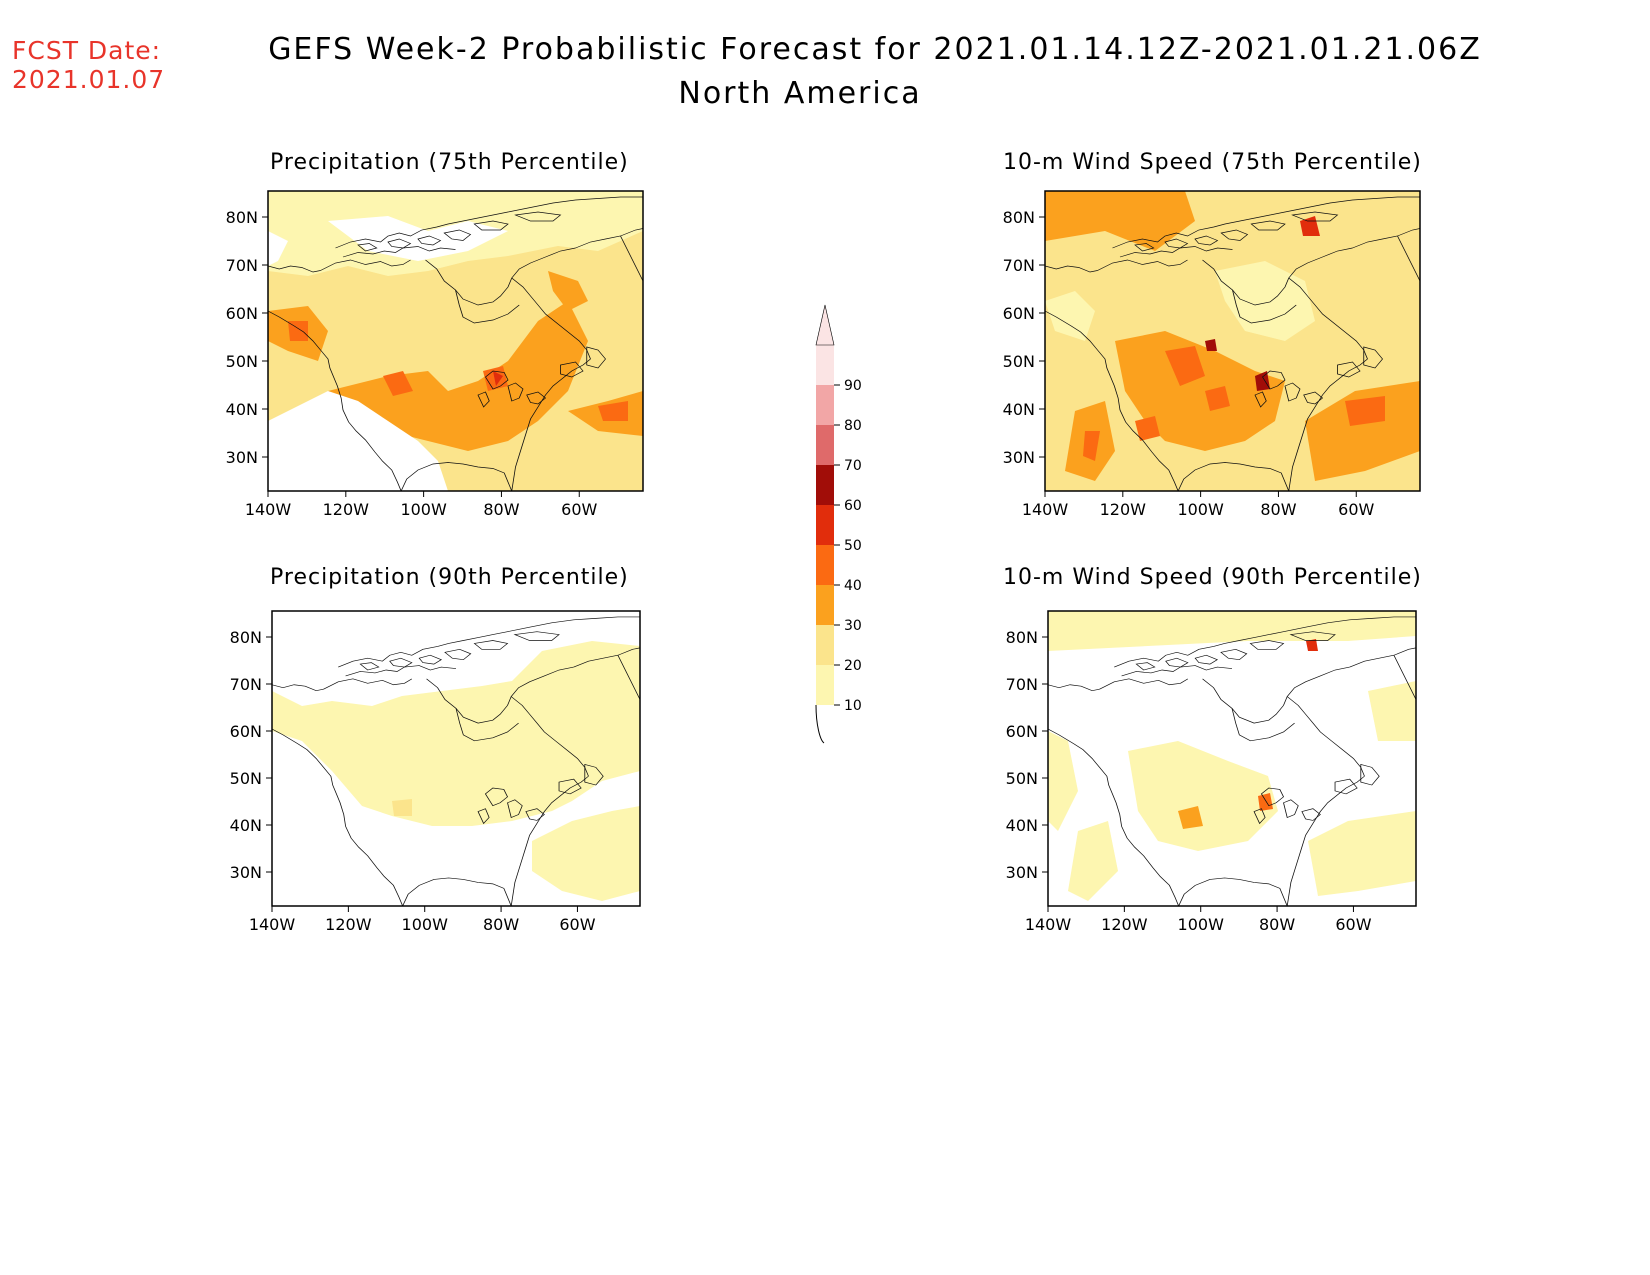 The image size is (1650, 1275). I want to click on fcst-date-value: 2021.01.07, so click(89, 79).